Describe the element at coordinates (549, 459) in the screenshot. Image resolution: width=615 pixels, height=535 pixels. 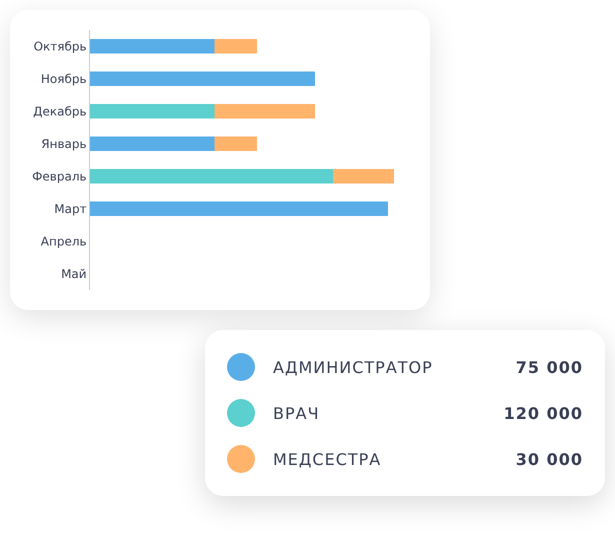
I see `text: 30 000` at that location.